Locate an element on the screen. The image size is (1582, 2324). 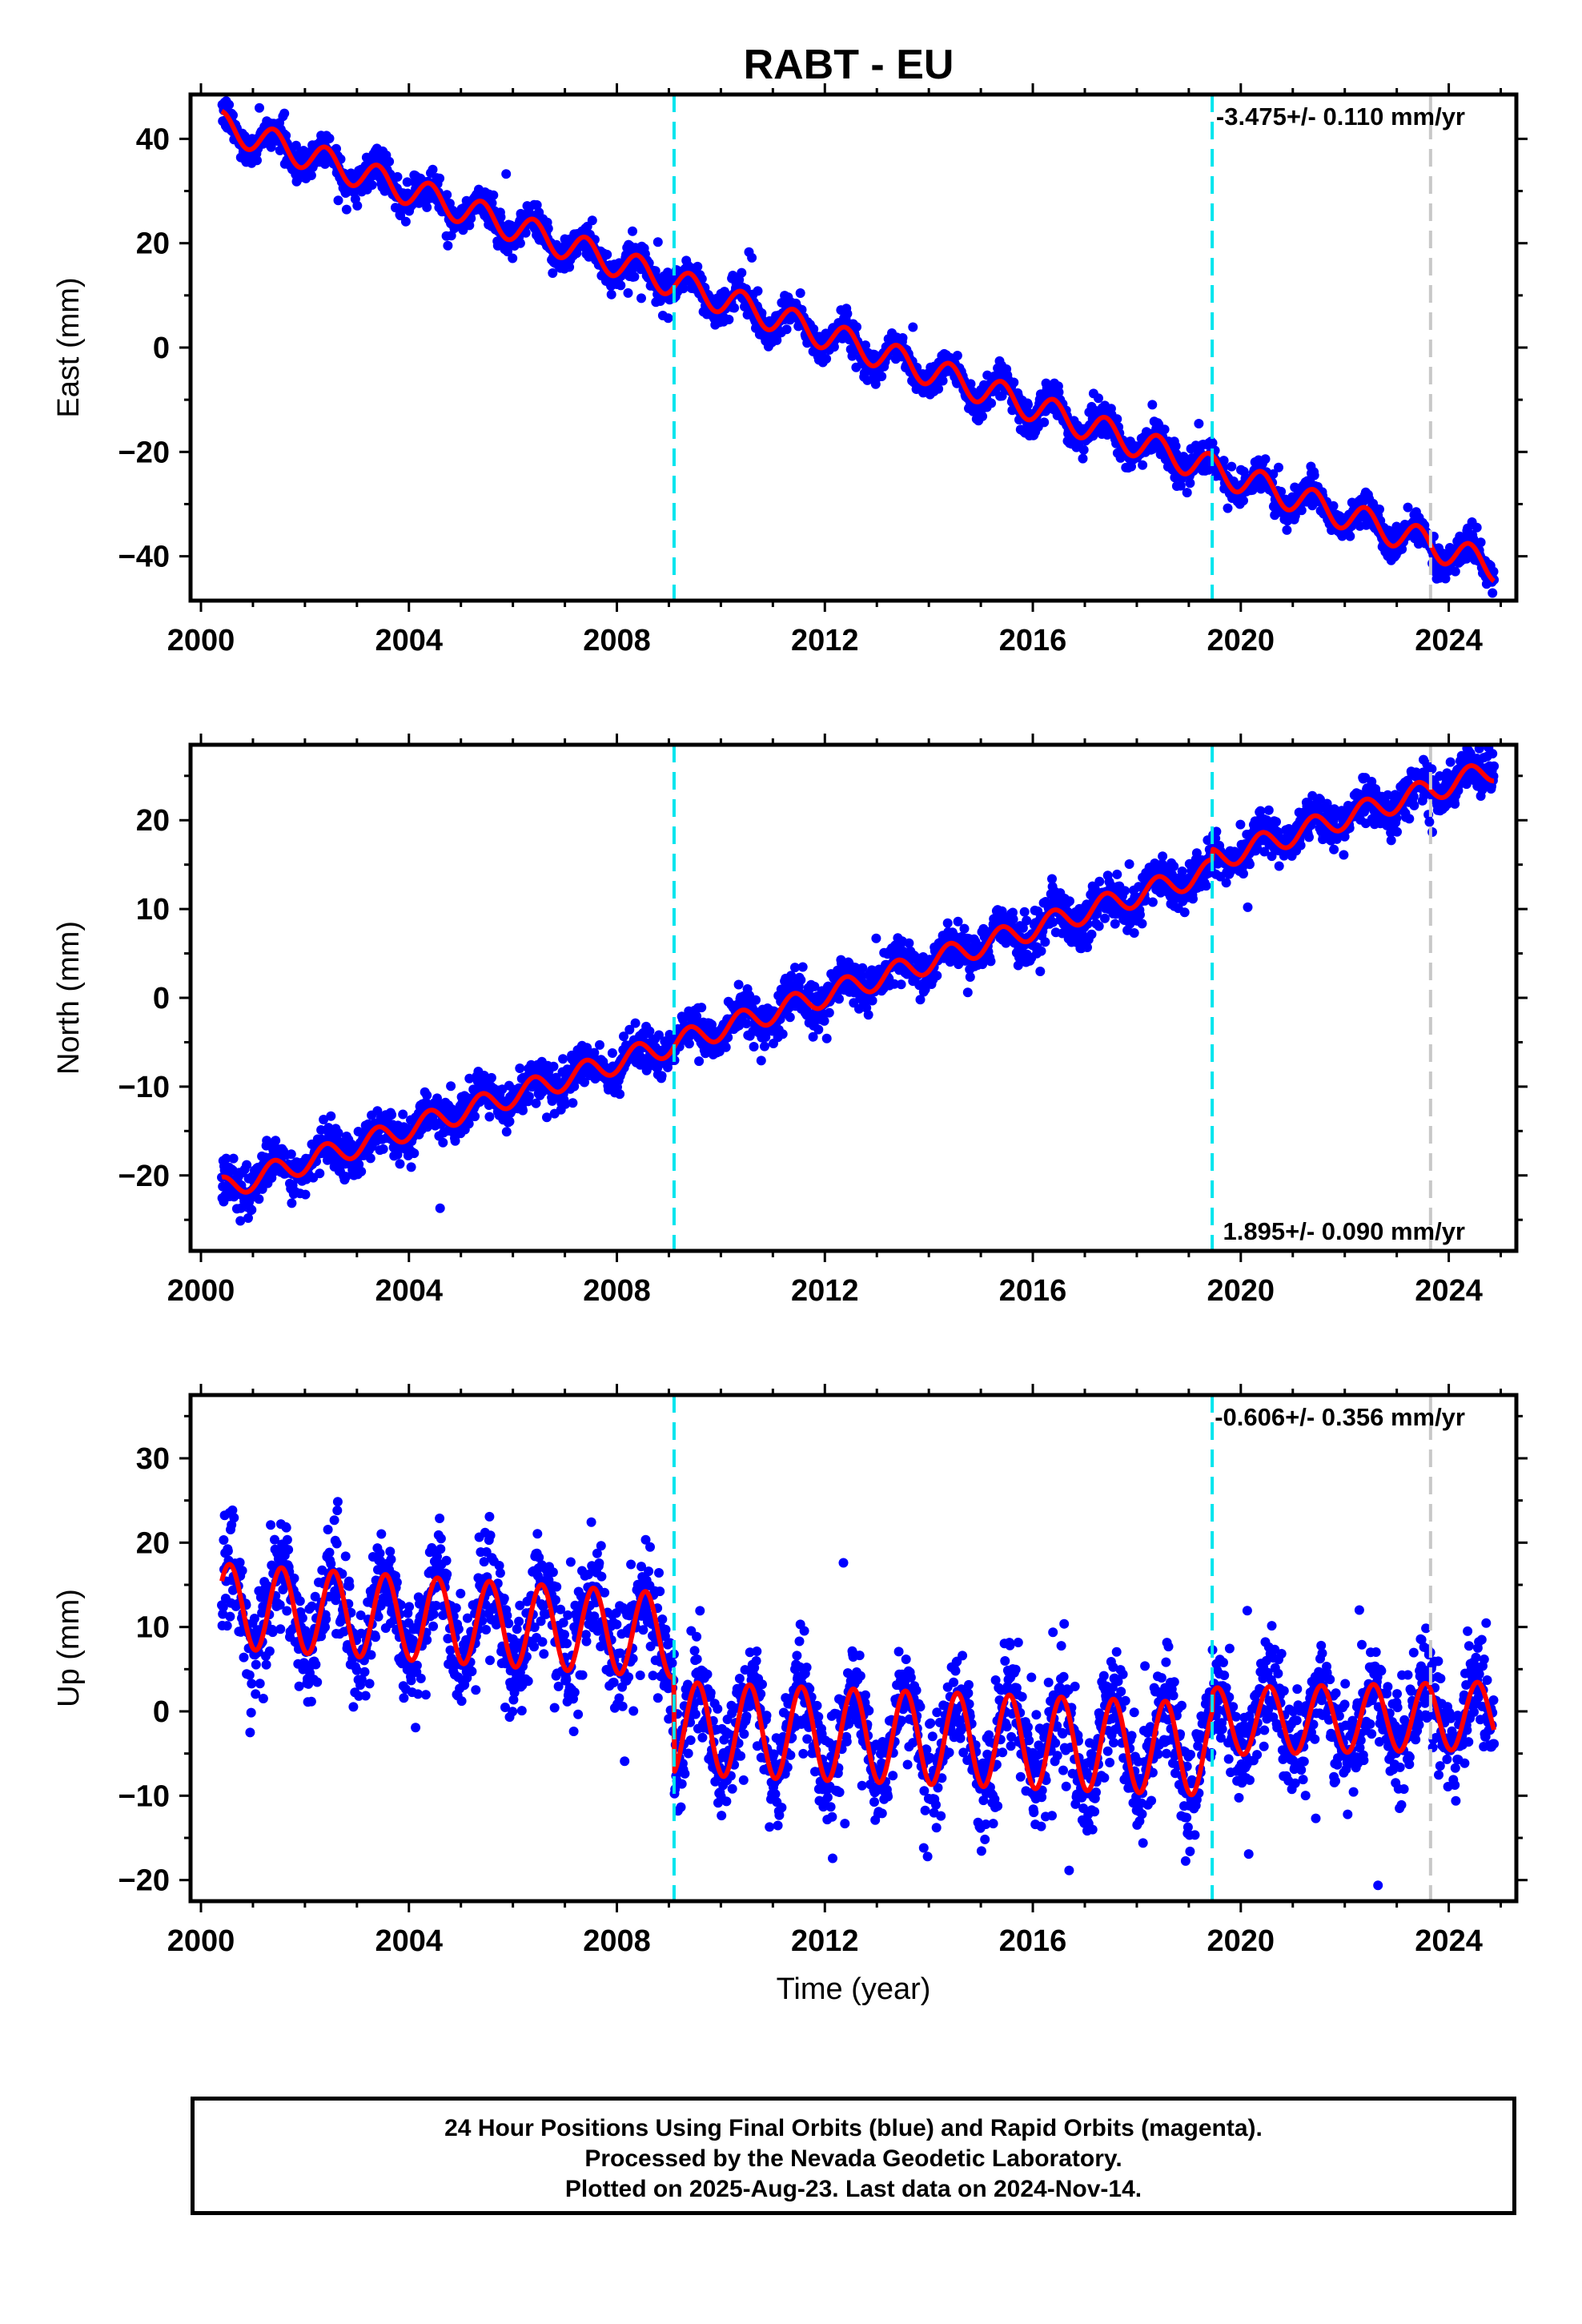
x-tick-label: 2008 is located at coordinates (617, 640).